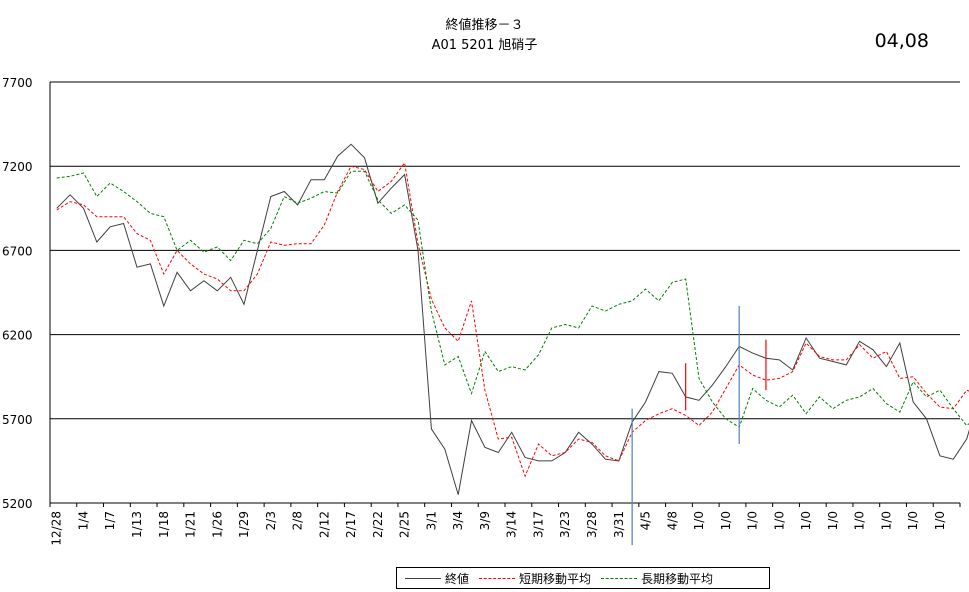  What do you see at coordinates (646, 520) in the screenshot?
I see `x-tick-label: 4/5` at bounding box center [646, 520].